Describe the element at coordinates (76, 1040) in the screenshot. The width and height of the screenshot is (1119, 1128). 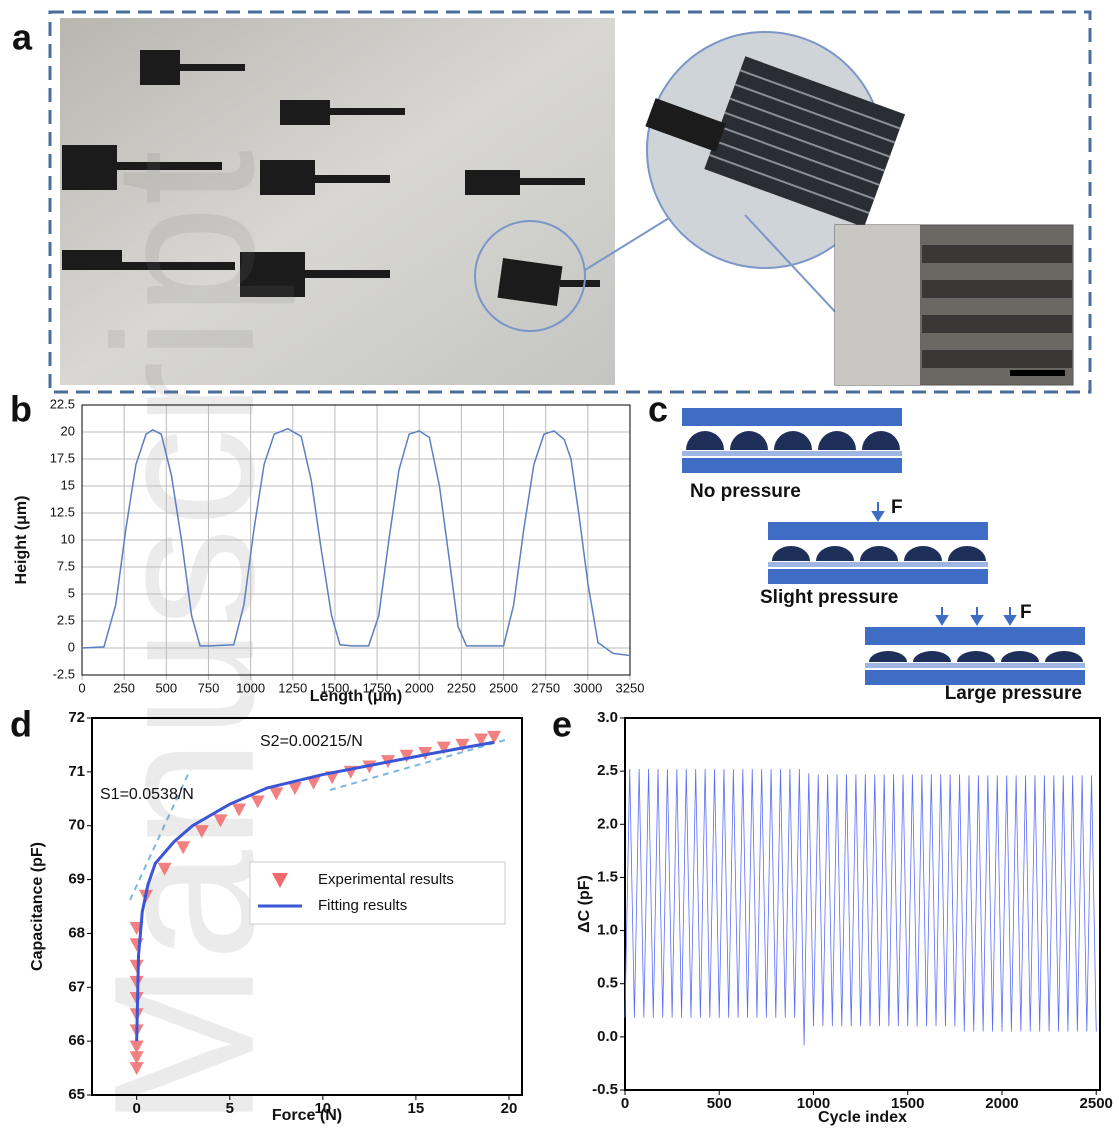
I see `y-tick-label: 66` at that location.